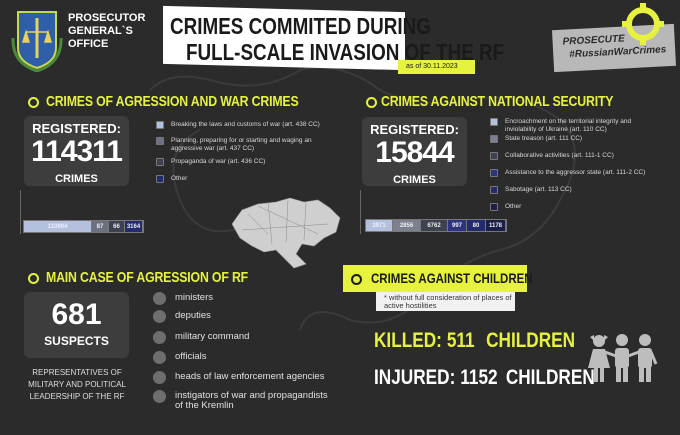 The image size is (680, 435). I want to click on national-security-registered-box: REGISTERED: 15844 CRIMES, so click(414, 151).